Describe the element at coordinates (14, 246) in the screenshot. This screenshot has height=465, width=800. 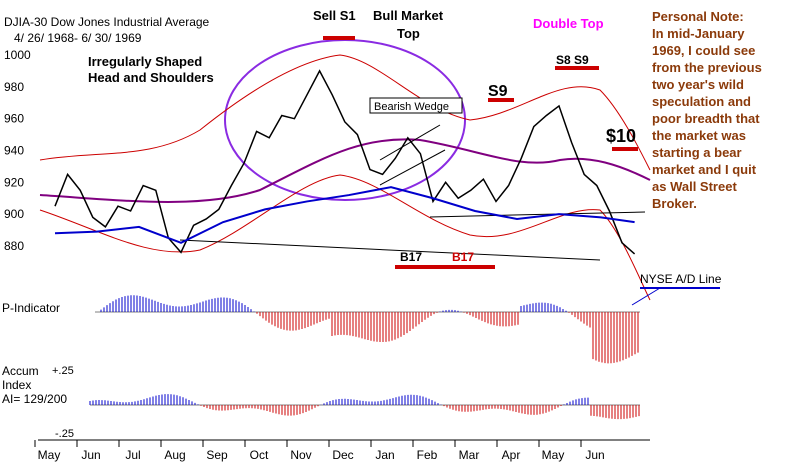
I see `y-tick-label: 880` at that location.